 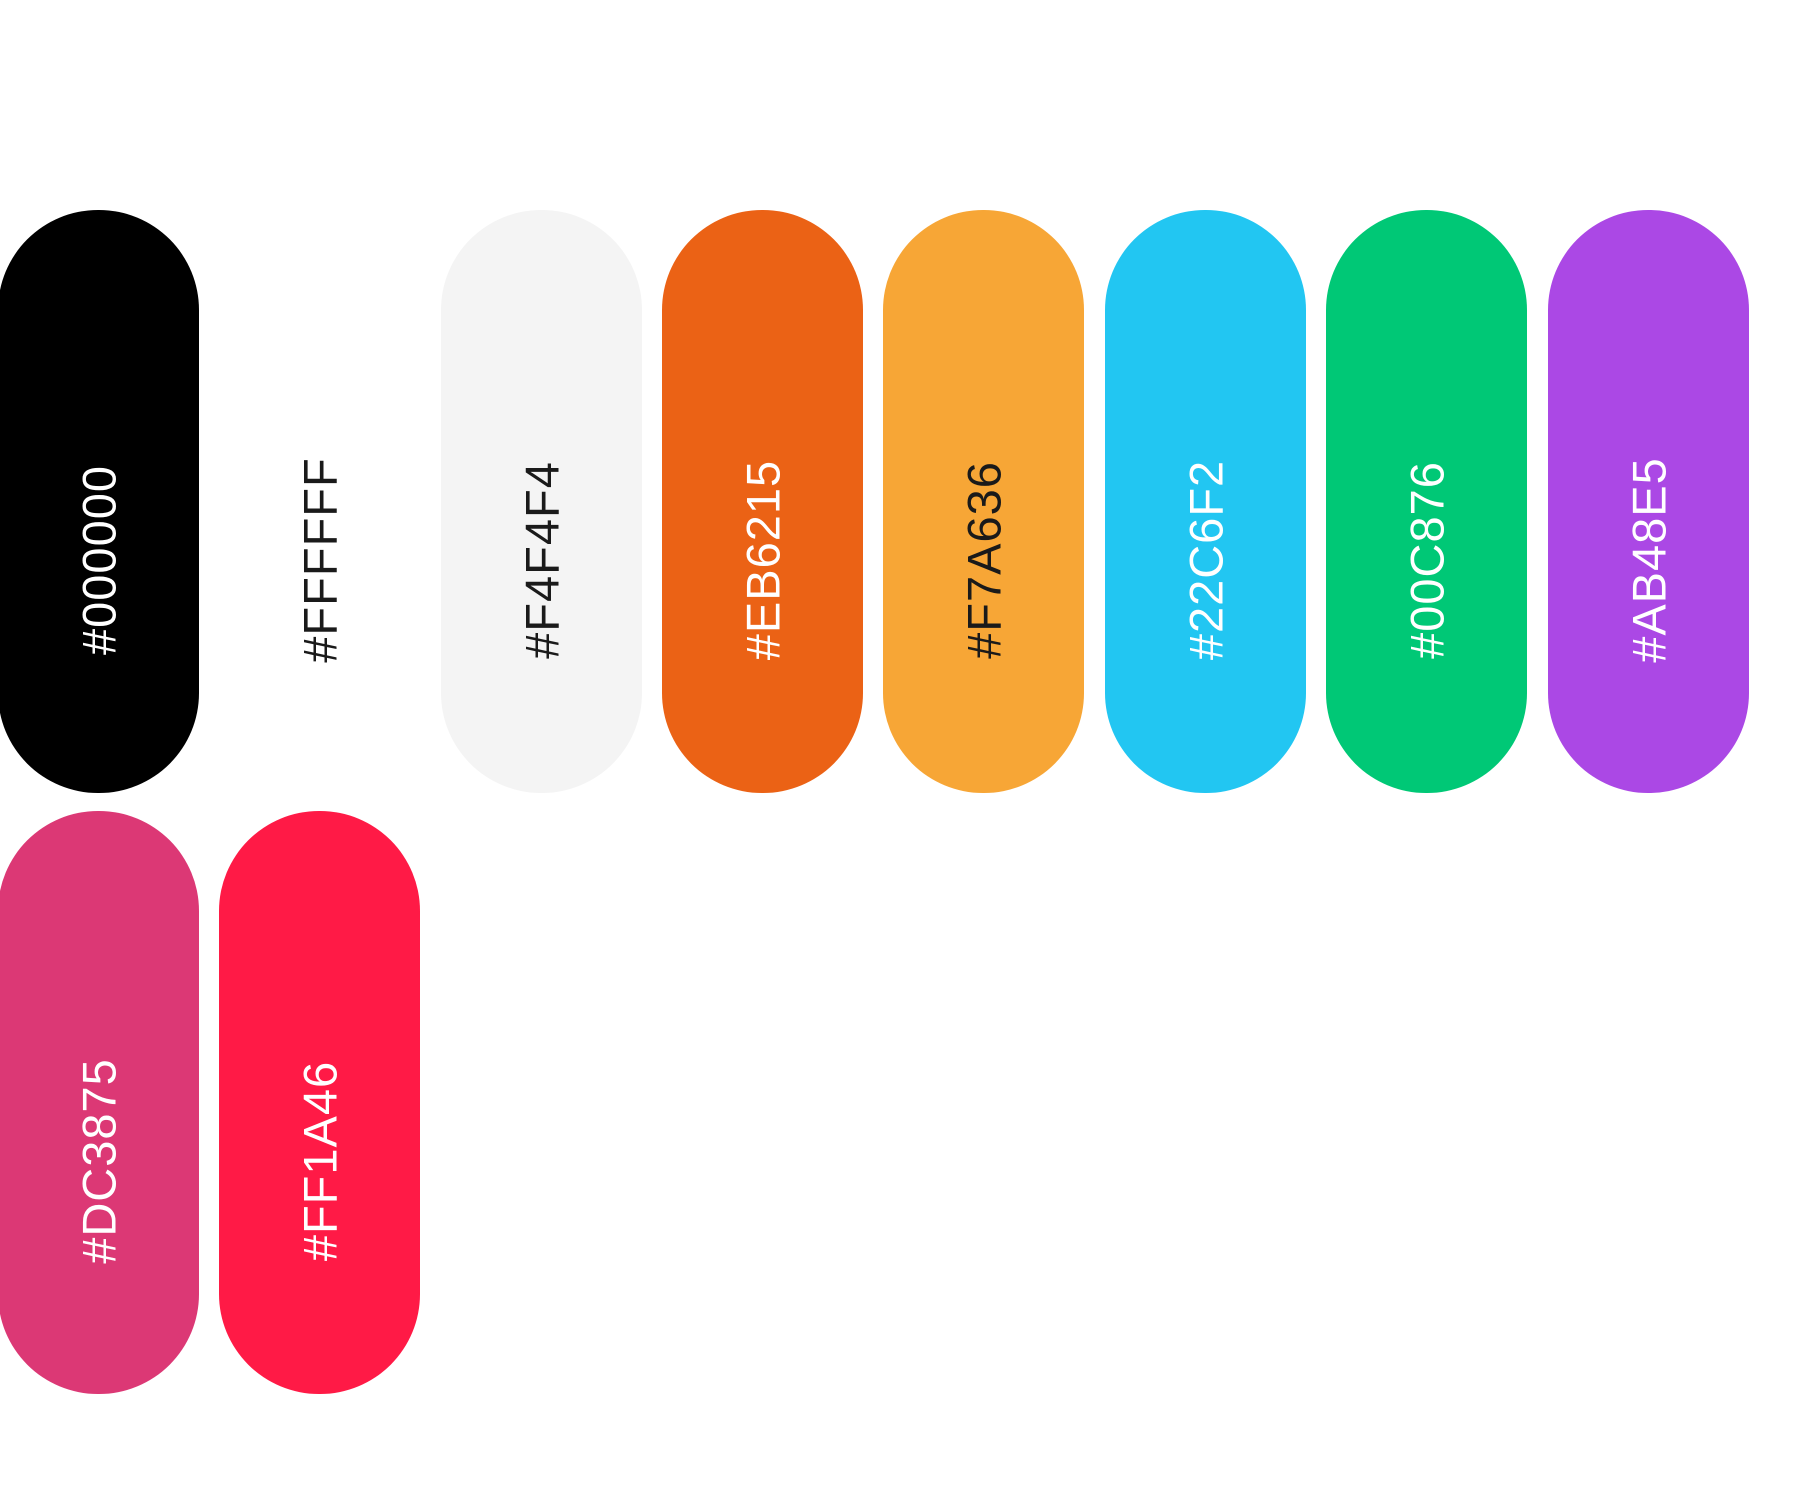 I want to click on color-swatch-ffffff: #FFFFFF, so click(x=319, y=501).